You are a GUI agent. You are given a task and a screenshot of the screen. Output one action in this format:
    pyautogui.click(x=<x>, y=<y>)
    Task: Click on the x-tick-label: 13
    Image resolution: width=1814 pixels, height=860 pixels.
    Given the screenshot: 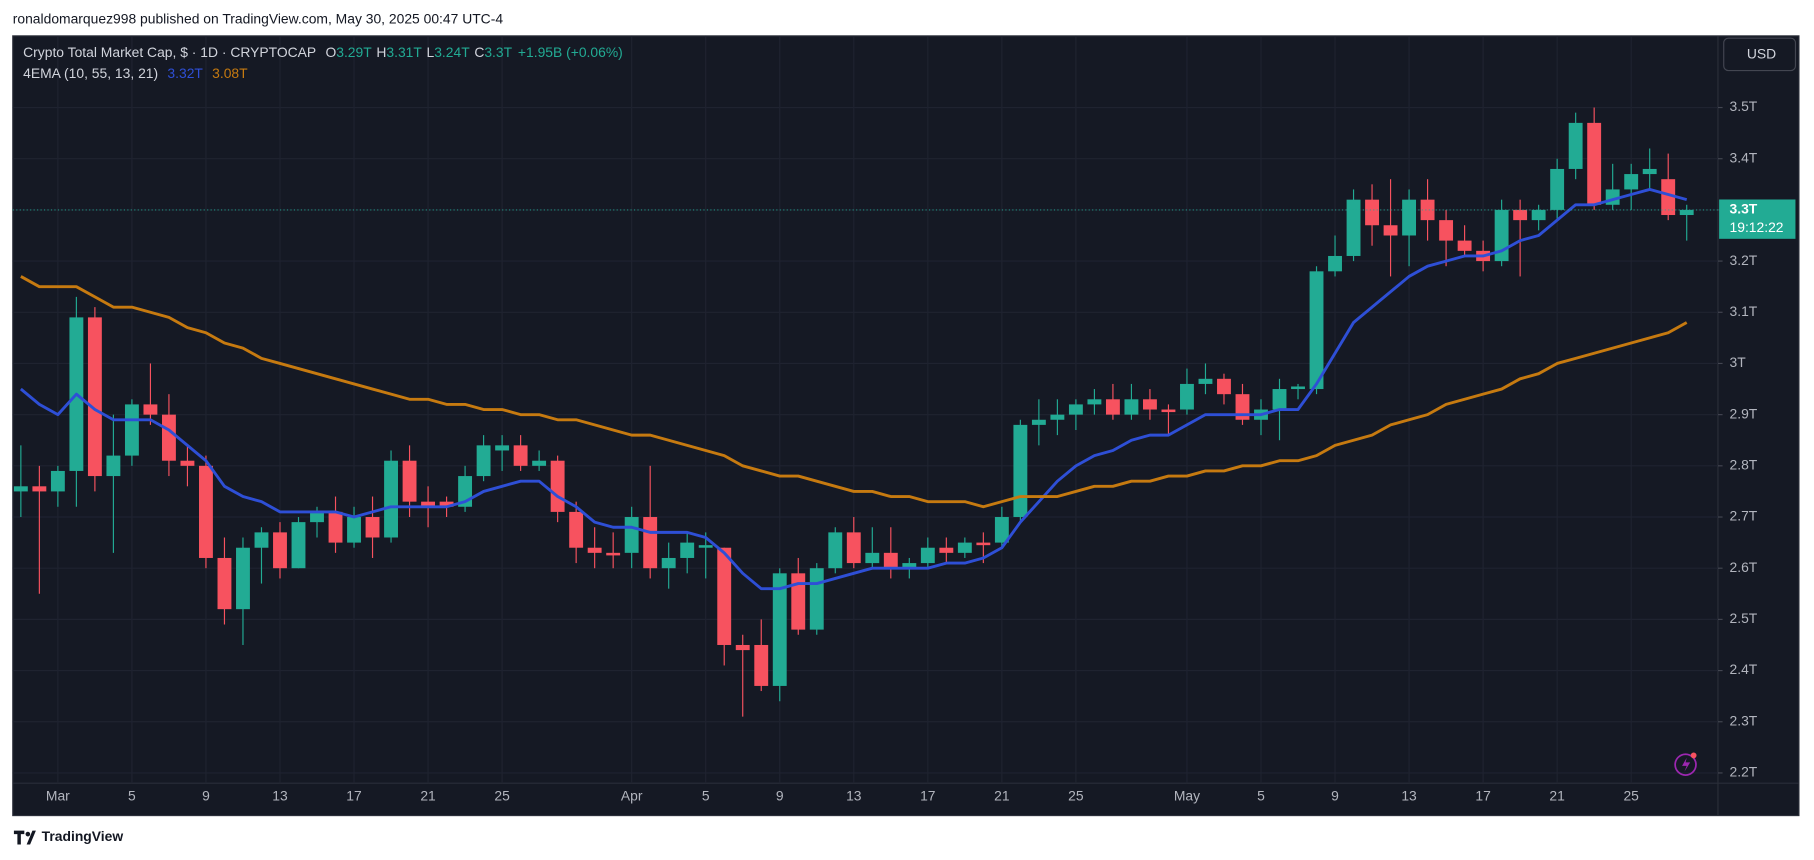 What is the action you would take?
    pyautogui.click(x=280, y=796)
    